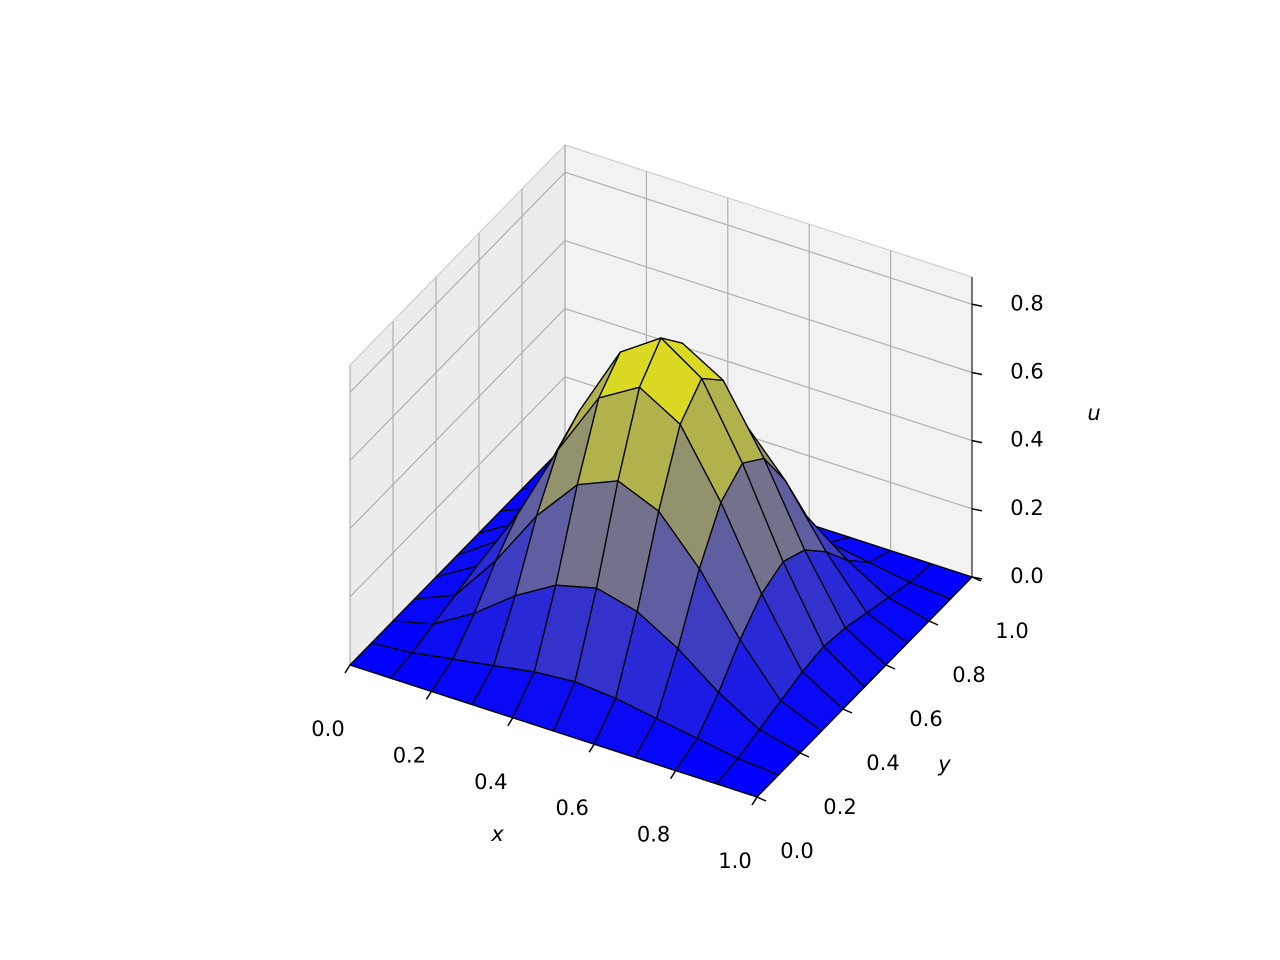 The height and width of the screenshot is (960, 1280). What do you see at coordinates (1026, 508) in the screenshot?
I see `z-tick-label: 0.2` at bounding box center [1026, 508].